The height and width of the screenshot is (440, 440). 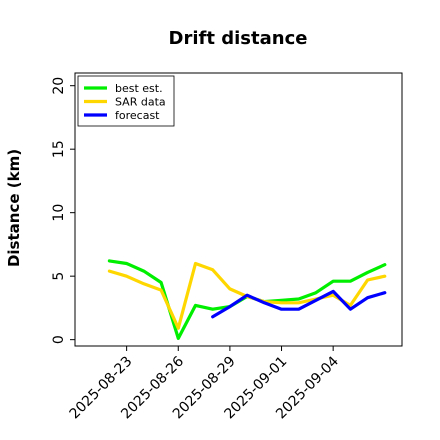 What do you see at coordinates (140, 101) in the screenshot?
I see `legend-label: SAR data` at bounding box center [140, 101].